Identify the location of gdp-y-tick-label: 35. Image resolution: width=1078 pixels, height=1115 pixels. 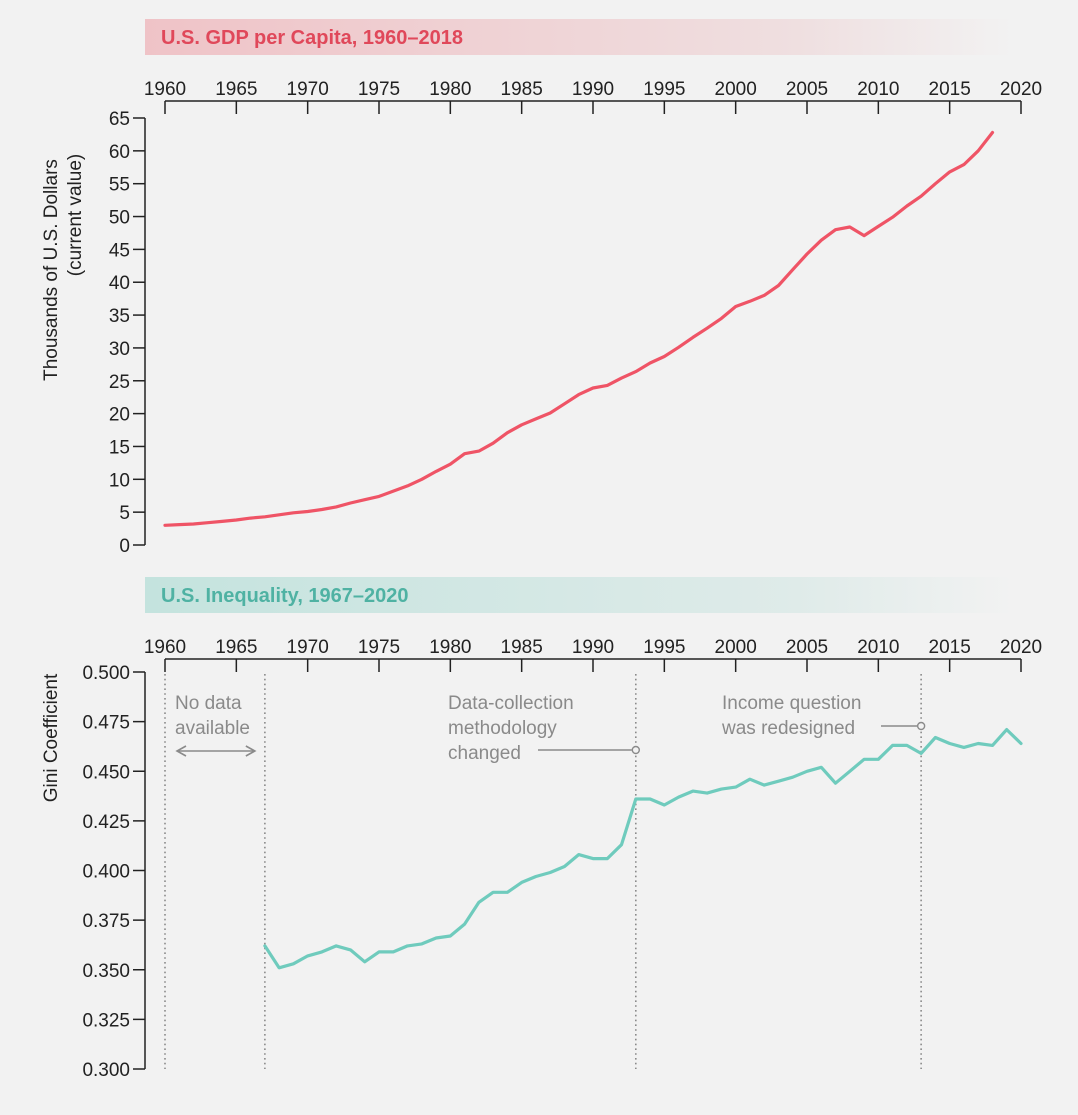
(119, 316).